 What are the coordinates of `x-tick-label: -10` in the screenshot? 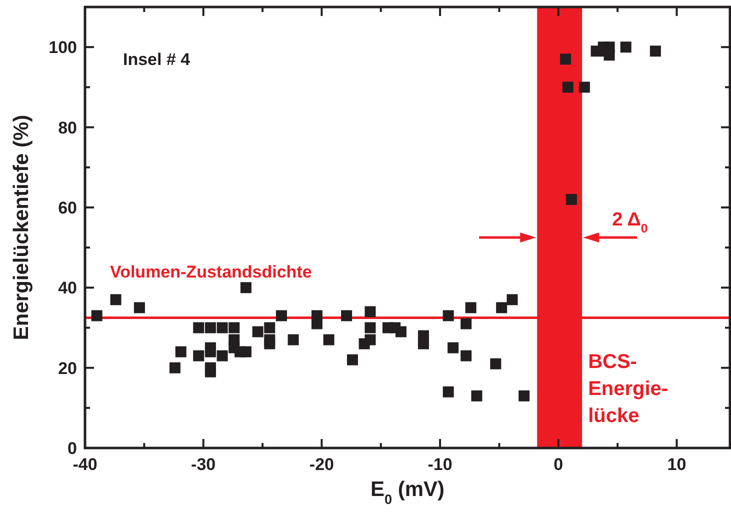 It's located at (440, 464).